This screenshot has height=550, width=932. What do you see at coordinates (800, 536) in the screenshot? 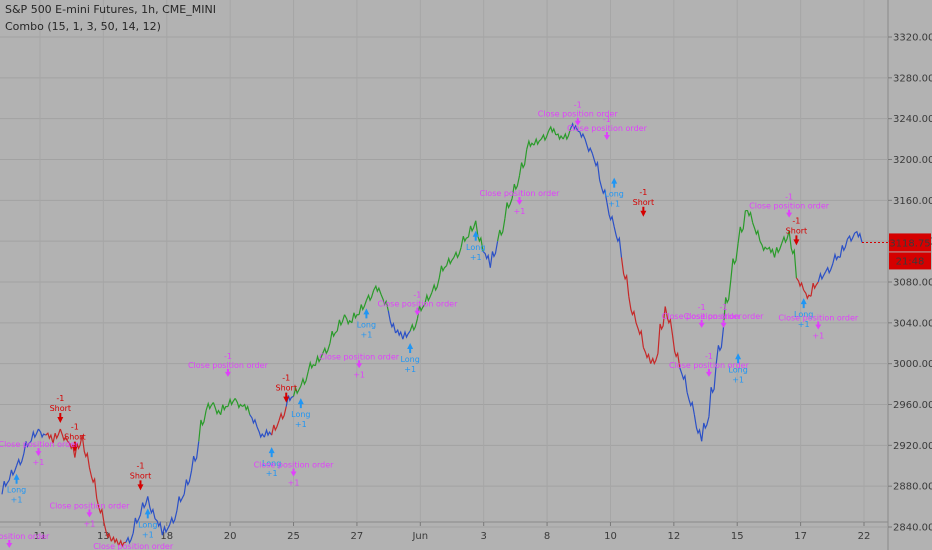
I see `x-tick-label: 17` at bounding box center [800, 536].